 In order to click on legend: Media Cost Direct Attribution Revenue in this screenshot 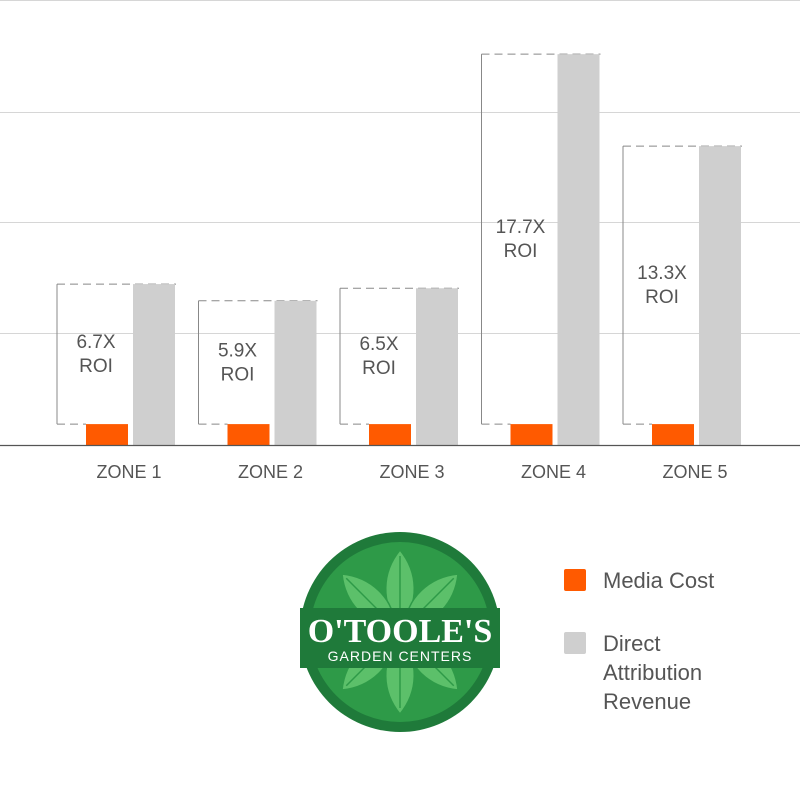, I will do `click(674, 658)`.